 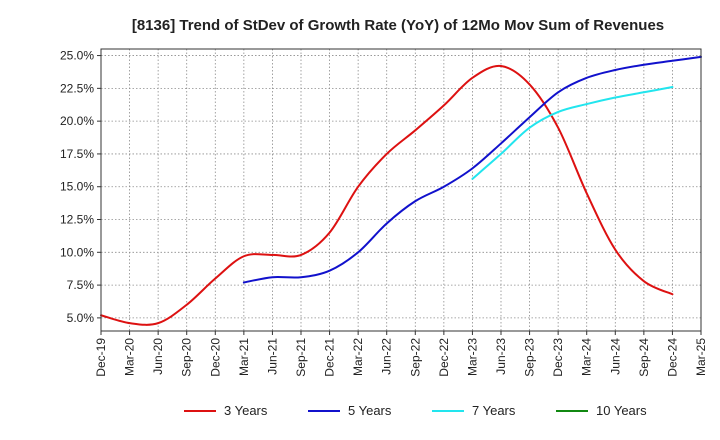 I want to click on x-tick-label: Mar-25, so click(x=701, y=357).